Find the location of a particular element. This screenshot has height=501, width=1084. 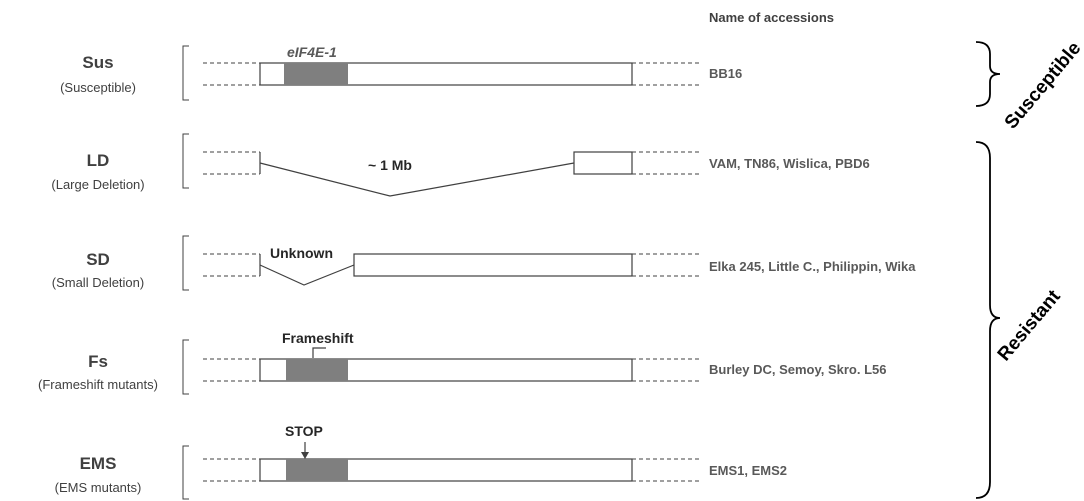

row-description: (Frameshift mutants) is located at coordinates (98, 384).